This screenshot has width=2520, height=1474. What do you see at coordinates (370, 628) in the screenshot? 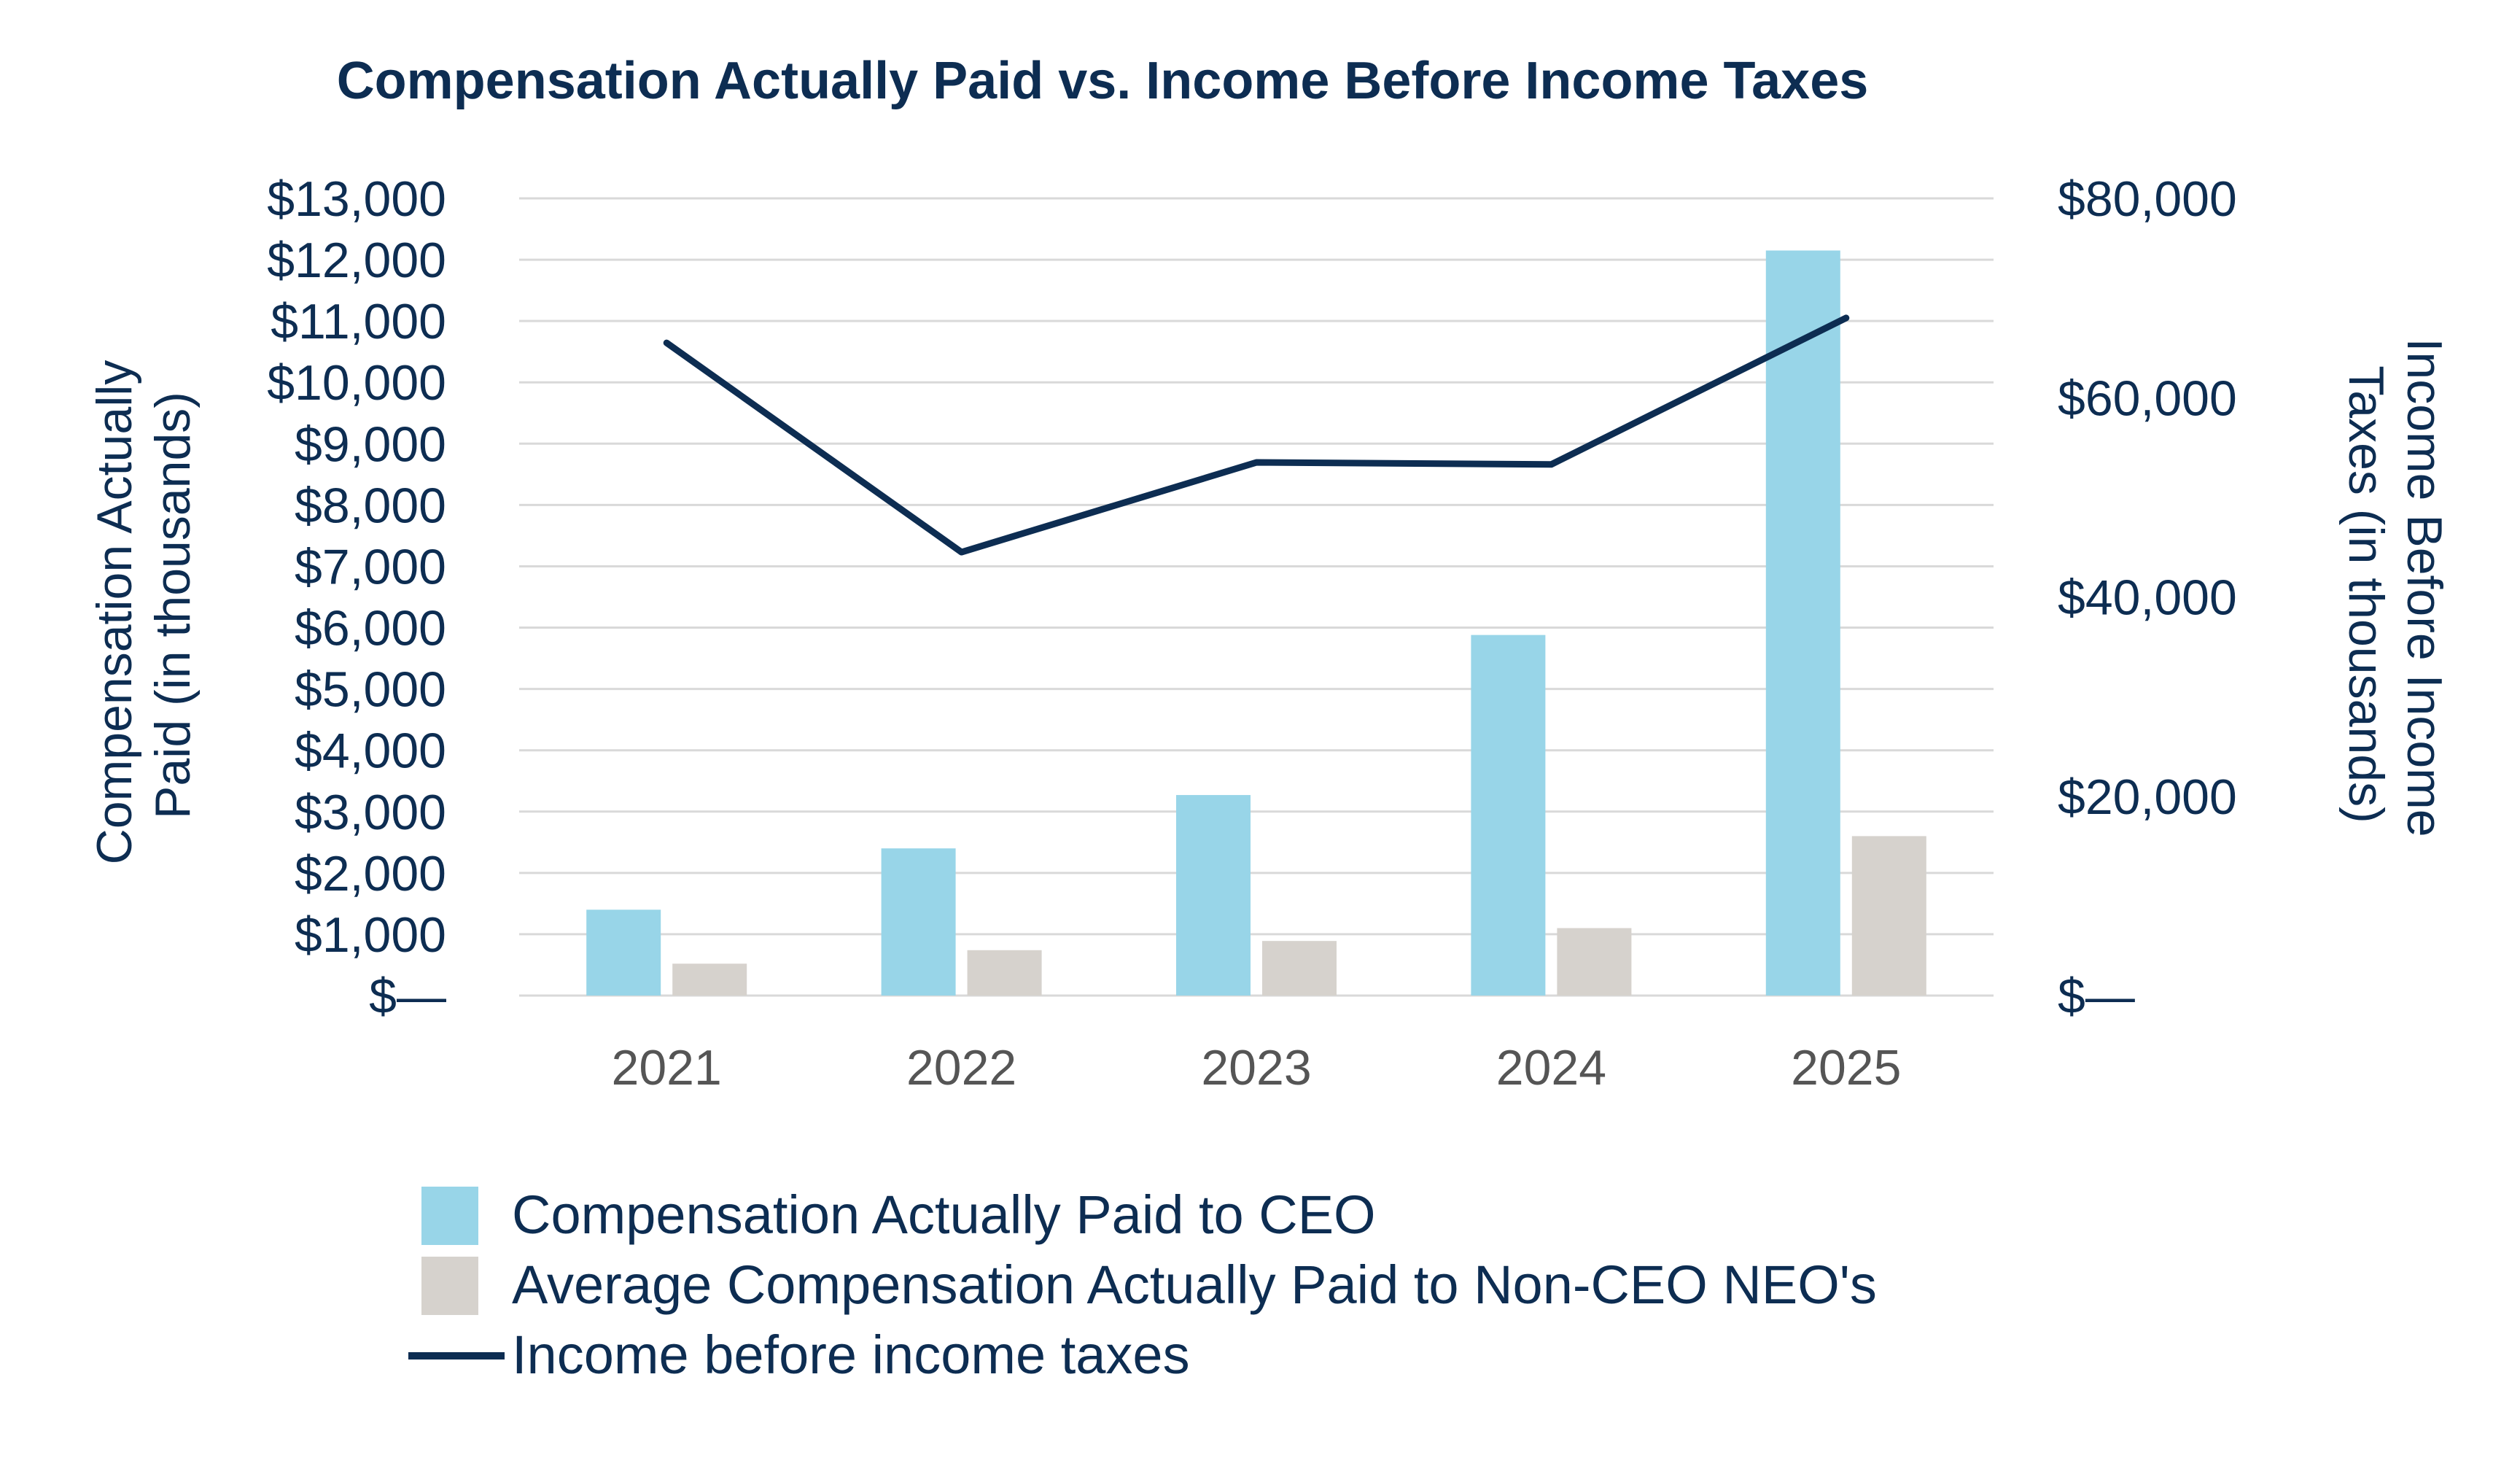
I see `y-left-tick-label: $6,000` at bounding box center [370, 628].